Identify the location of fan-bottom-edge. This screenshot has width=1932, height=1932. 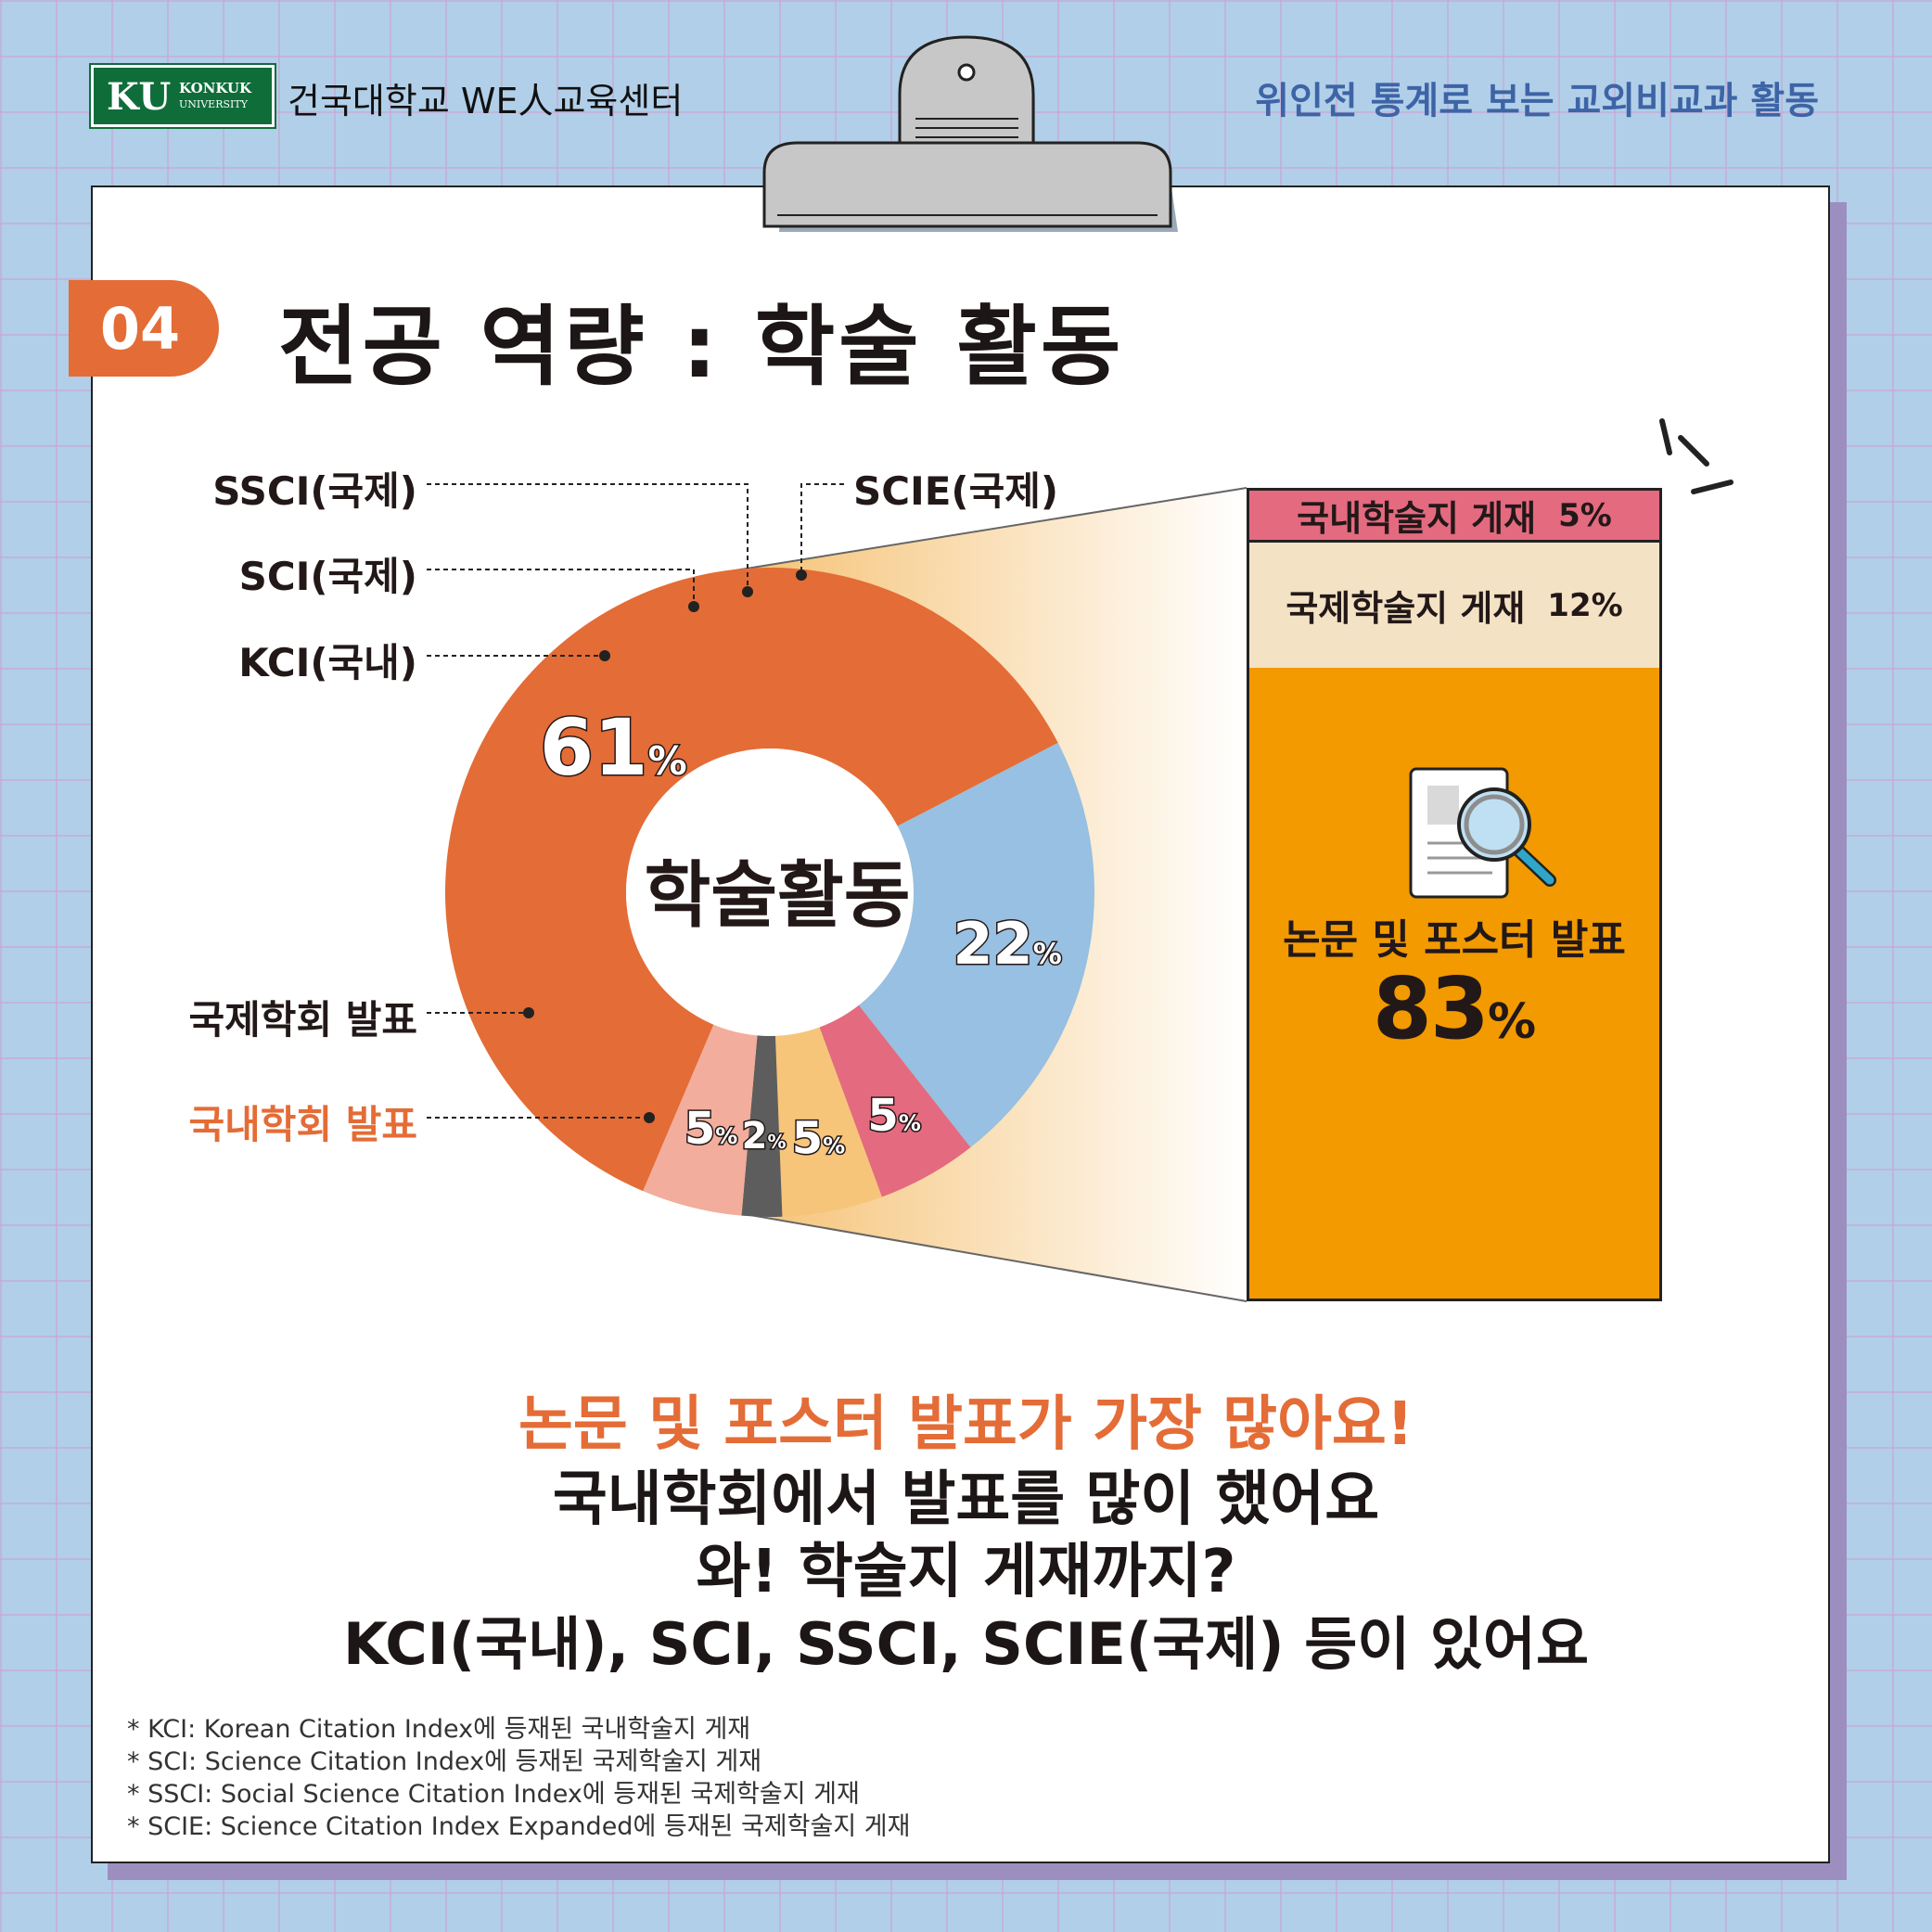
(985, 1255).